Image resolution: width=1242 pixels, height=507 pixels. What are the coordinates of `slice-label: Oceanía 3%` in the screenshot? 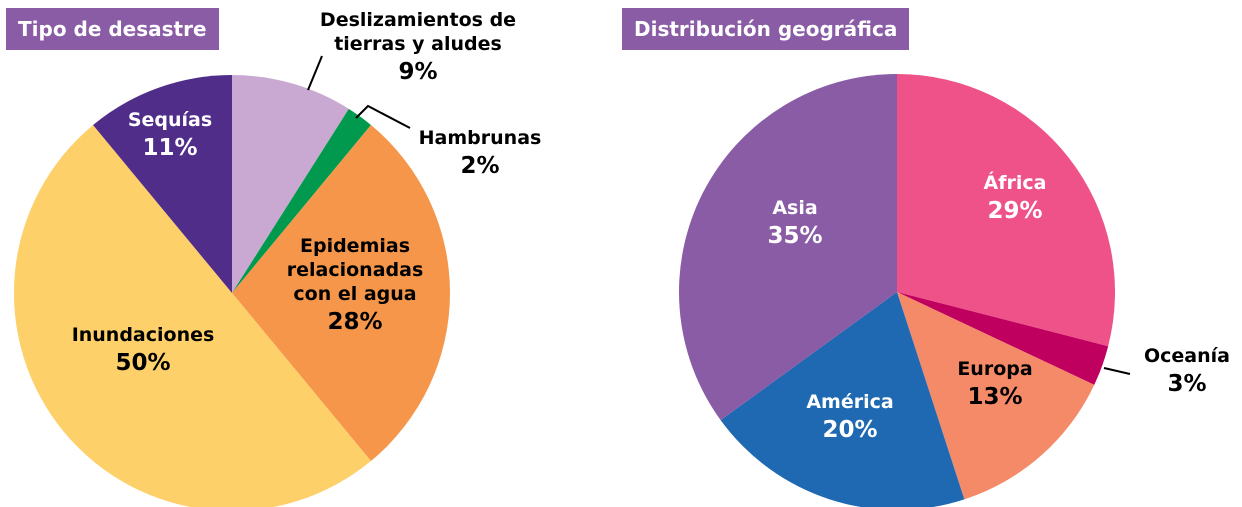 It's located at (1184, 372).